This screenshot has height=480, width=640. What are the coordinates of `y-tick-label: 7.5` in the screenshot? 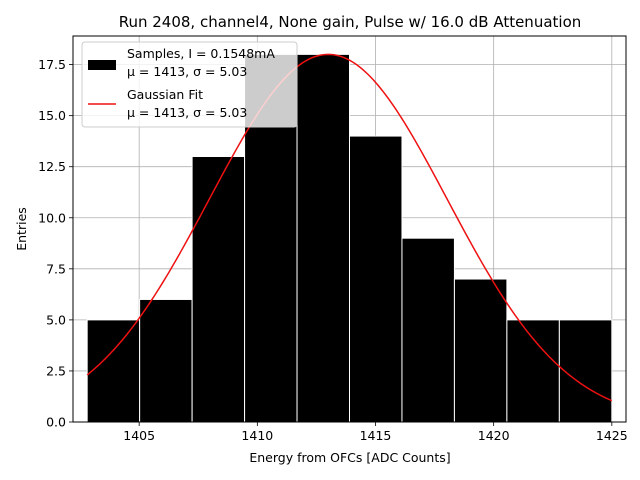 It's located at (56, 268).